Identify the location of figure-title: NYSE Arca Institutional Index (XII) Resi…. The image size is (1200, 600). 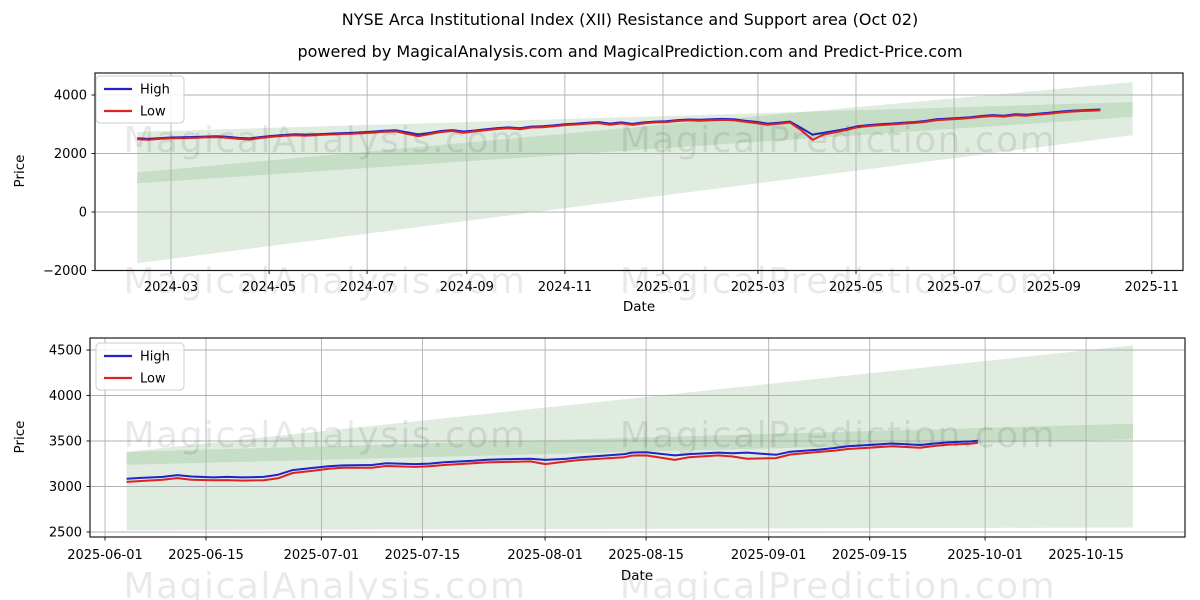
(630, 19).